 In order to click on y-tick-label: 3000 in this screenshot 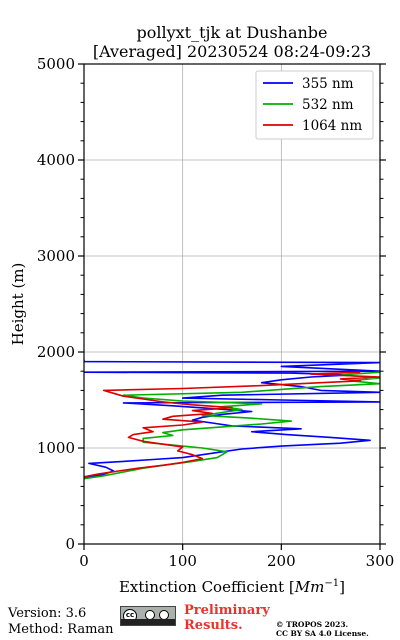, I will do `click(56, 256)`.